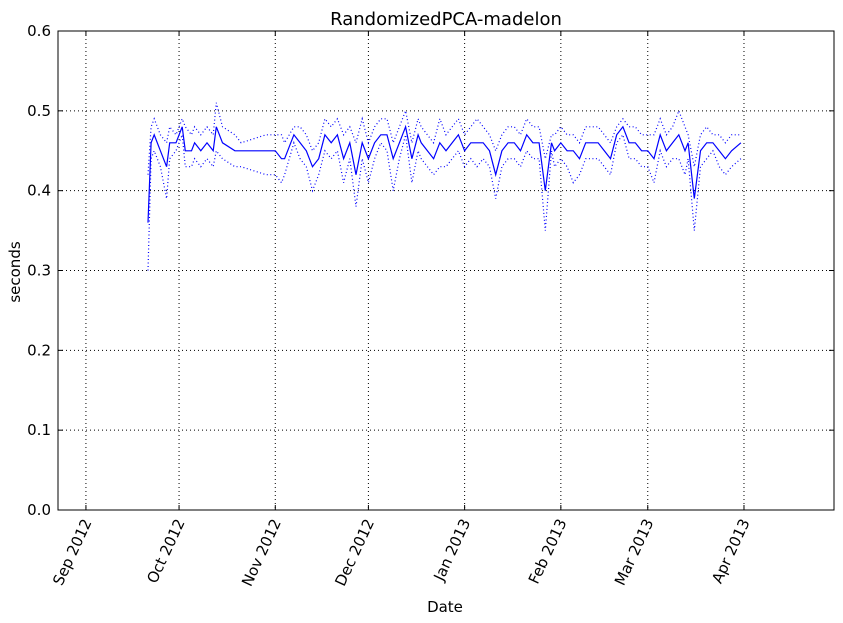  I want to click on y-axis-label: seconds, so click(15, 271).